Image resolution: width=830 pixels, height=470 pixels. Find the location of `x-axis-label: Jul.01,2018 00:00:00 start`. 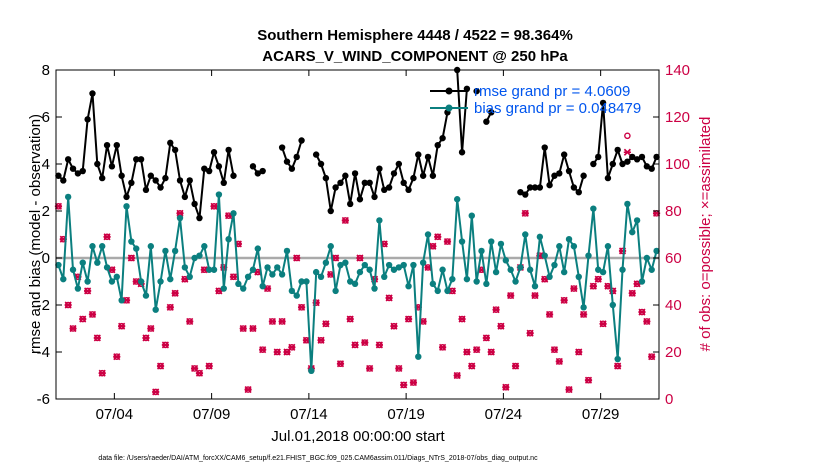

x-axis-label: Jul.01,2018 00:00:00 start is located at coordinates (358, 436).